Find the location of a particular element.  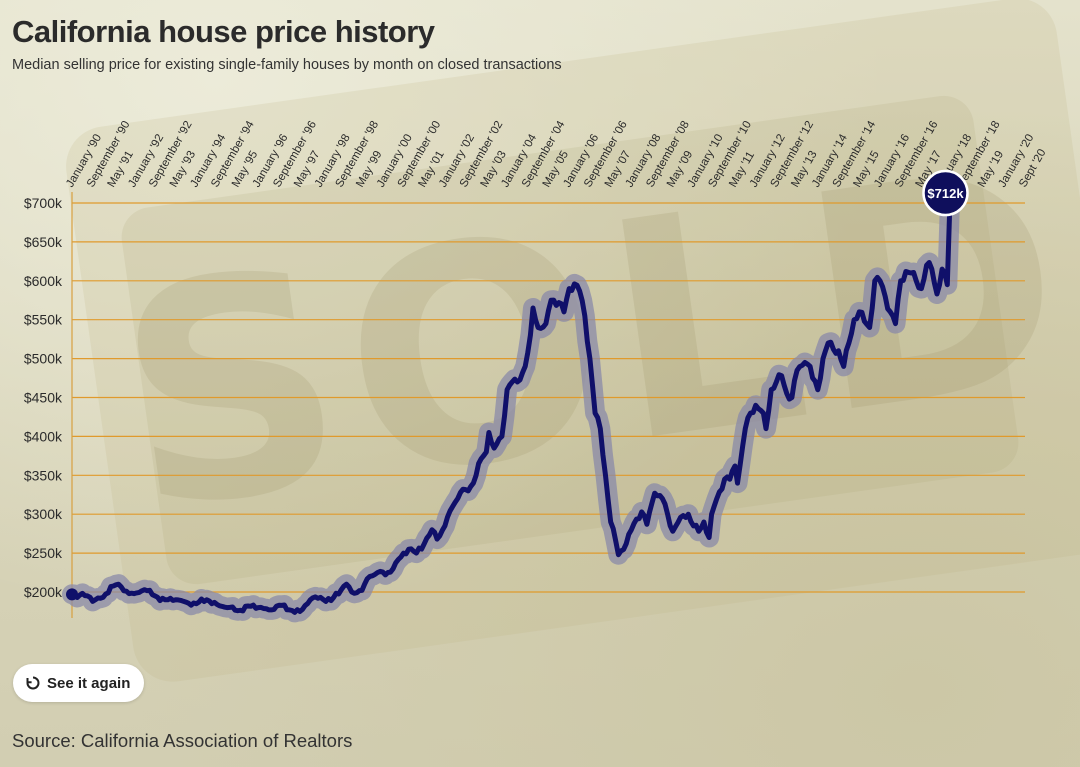

y-tick-label: $300k is located at coordinates (43, 514).